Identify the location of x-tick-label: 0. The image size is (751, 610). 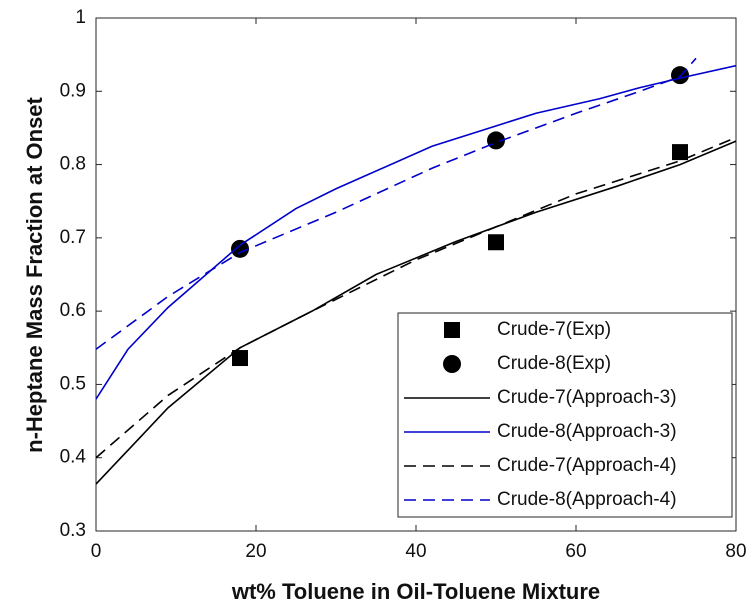
(96, 551).